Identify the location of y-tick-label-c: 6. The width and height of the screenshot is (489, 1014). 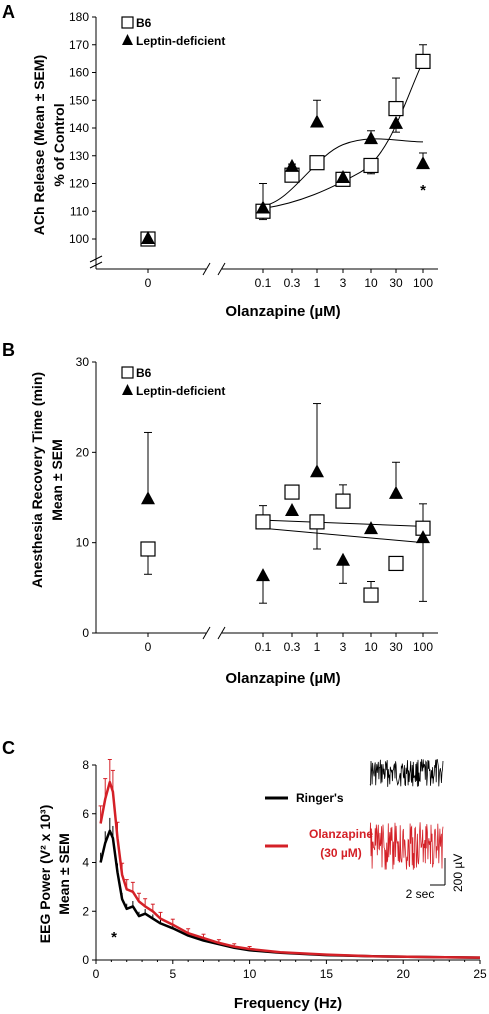
(85, 814).